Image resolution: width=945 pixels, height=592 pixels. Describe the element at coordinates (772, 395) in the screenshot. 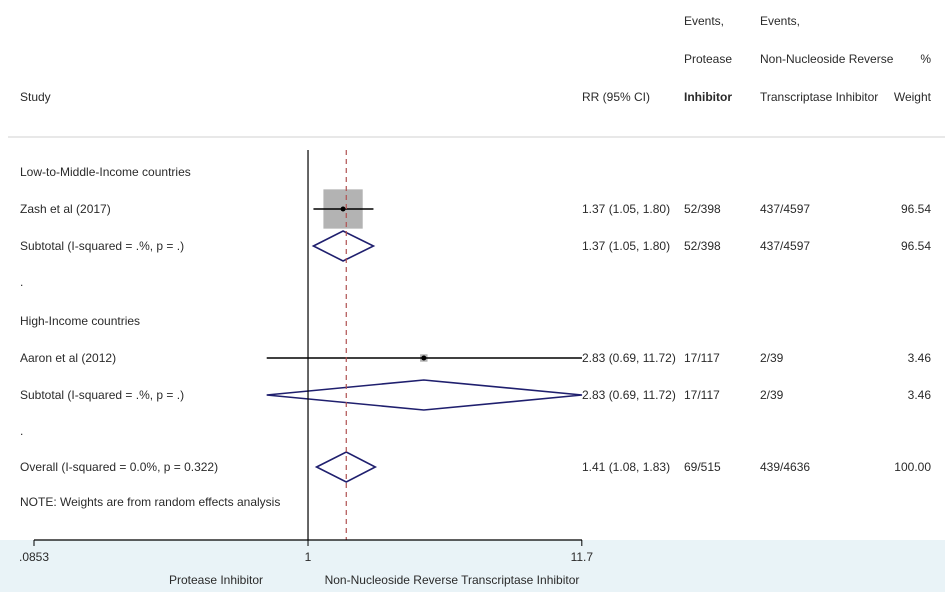

I see `row-6-events-nnrti: 2/39` at that location.